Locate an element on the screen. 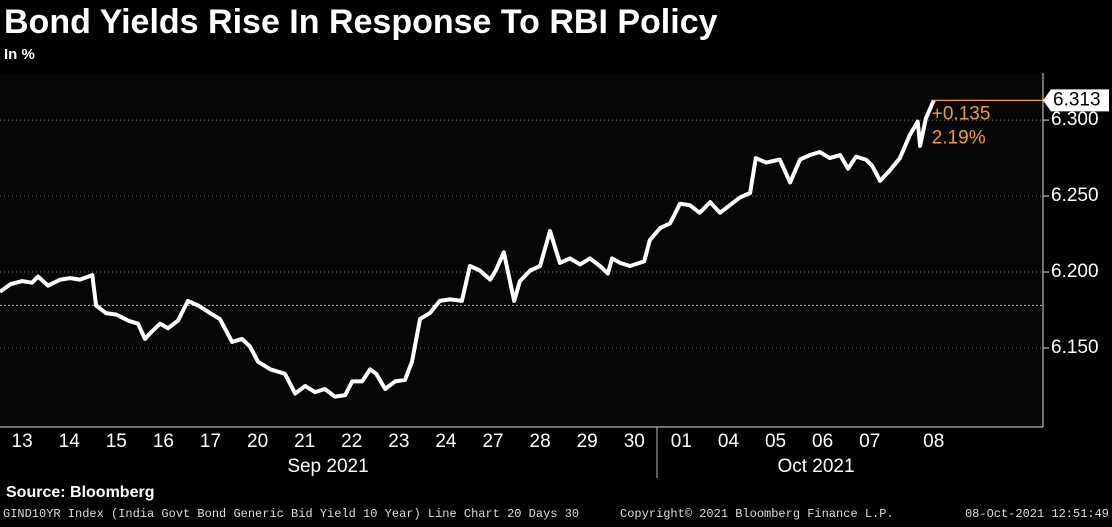 The height and width of the screenshot is (527, 1112). x-tick-label: 21 is located at coordinates (304, 441).